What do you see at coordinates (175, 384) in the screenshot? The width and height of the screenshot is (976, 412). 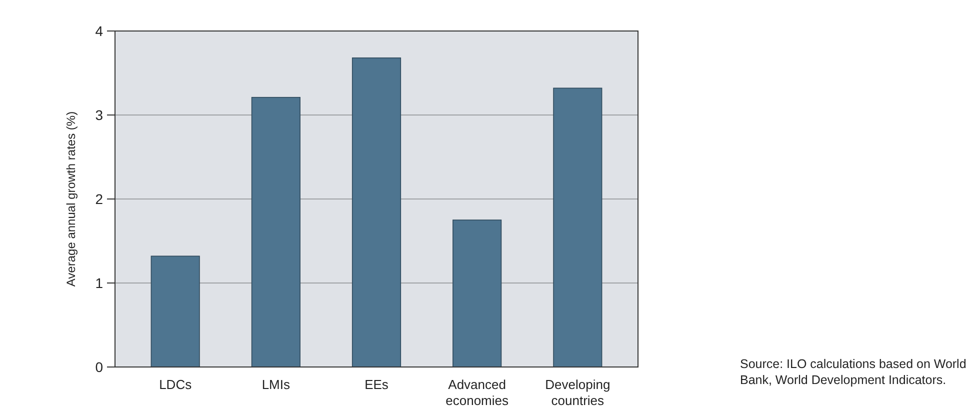 I see `x-tick-label: LDCs` at bounding box center [175, 384].